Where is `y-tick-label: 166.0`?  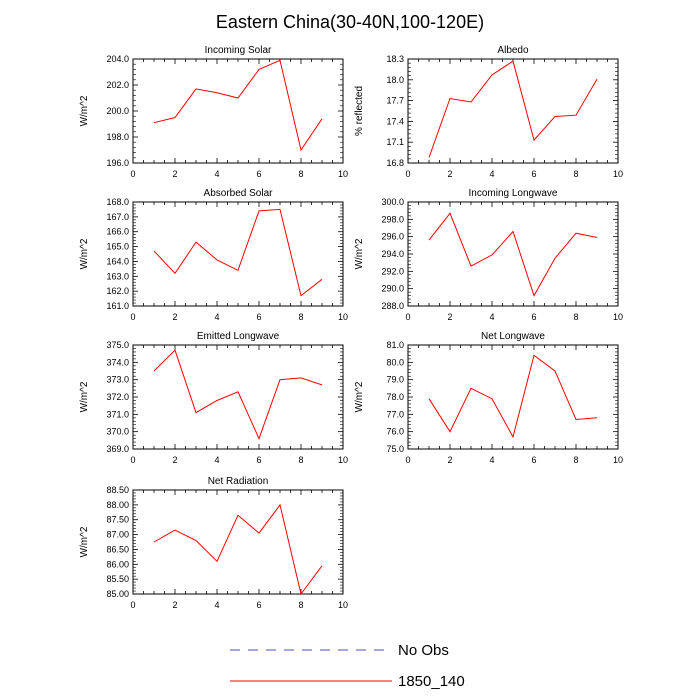 y-tick-label: 166.0 is located at coordinates (117, 232).